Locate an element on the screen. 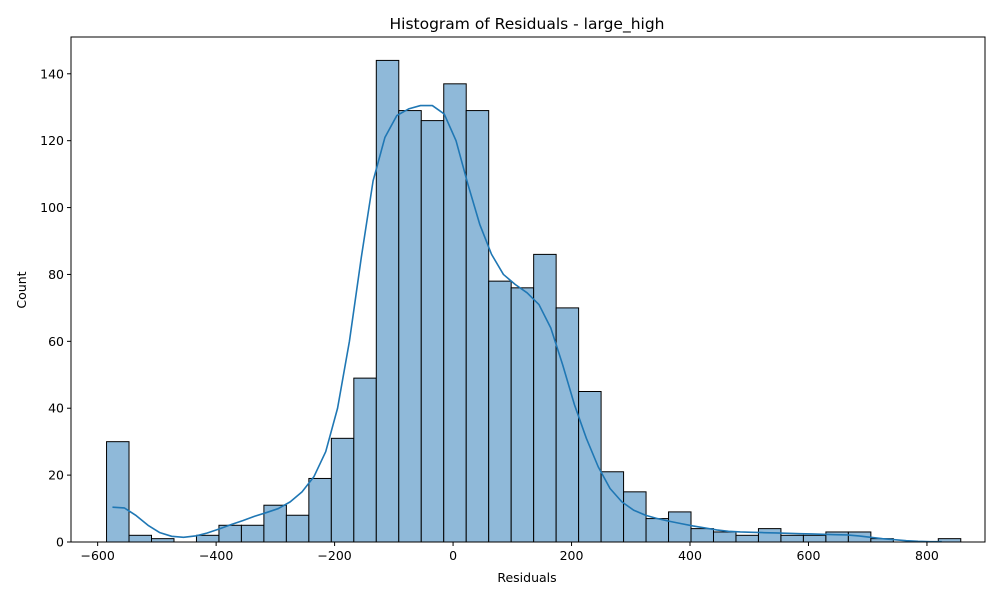 This screenshot has height=600, width=1000. x-tick-label: −200 is located at coordinates (334, 555).